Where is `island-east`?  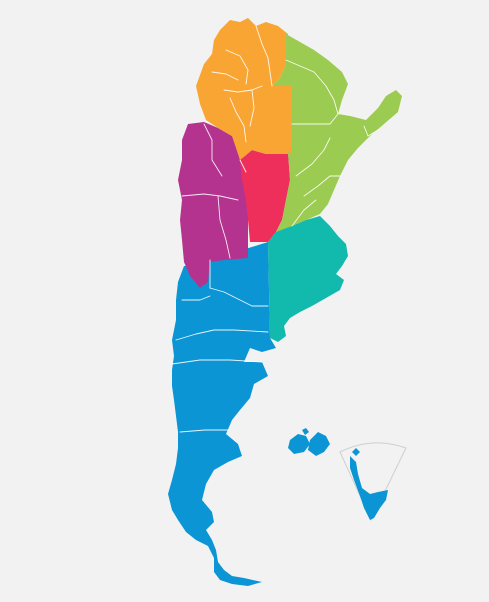 island-east is located at coordinates (319, 444).